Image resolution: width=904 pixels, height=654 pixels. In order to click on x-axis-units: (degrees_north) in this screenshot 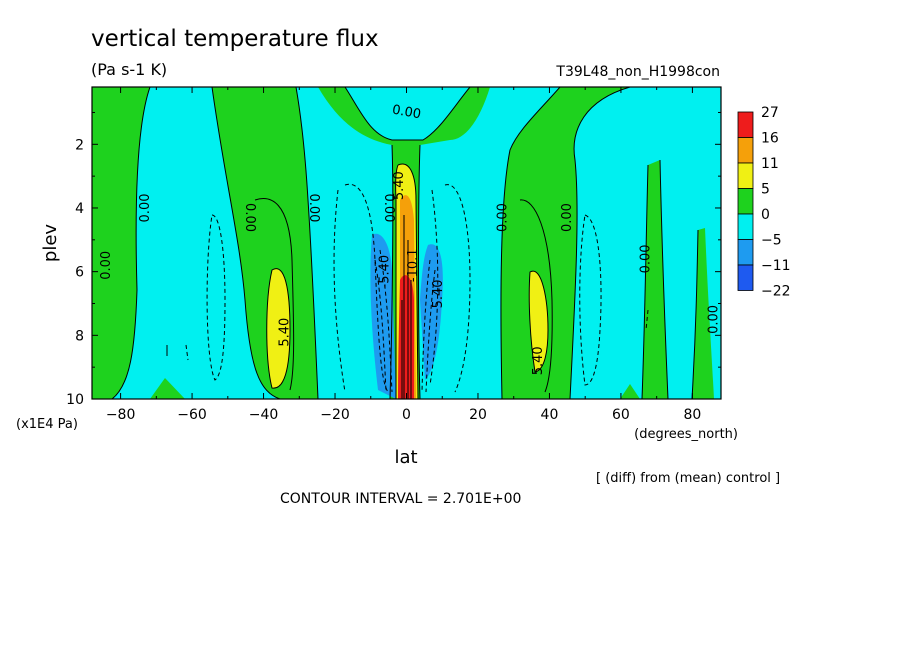, I will do `click(686, 434)`.